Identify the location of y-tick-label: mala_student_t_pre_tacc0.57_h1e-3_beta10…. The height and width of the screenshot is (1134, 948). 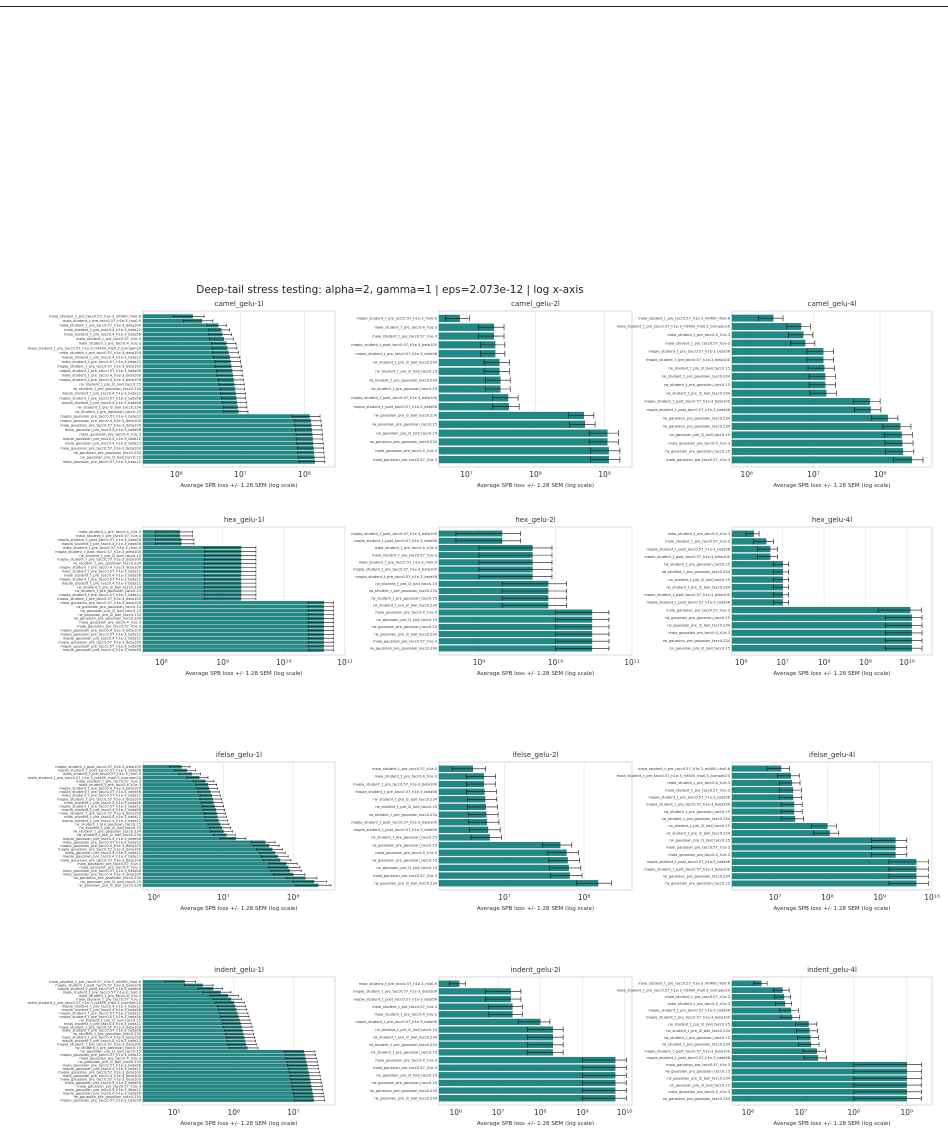
(100, 814).